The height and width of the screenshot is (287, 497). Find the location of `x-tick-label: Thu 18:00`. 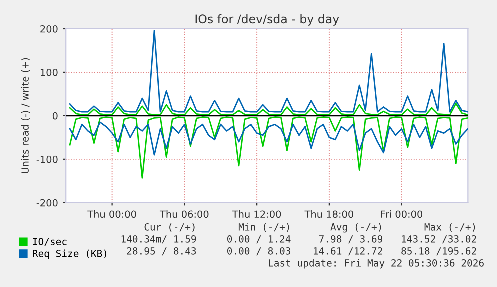

x-tick-label: Thu 18:00 is located at coordinates (329, 214).